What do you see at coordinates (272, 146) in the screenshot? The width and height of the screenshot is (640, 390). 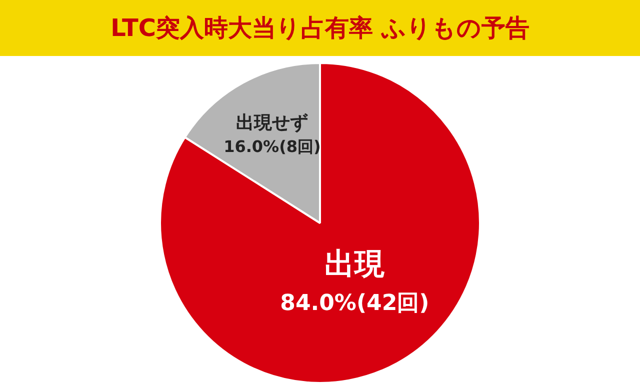 I see `data-label: 16.0%(8回)` at bounding box center [272, 146].